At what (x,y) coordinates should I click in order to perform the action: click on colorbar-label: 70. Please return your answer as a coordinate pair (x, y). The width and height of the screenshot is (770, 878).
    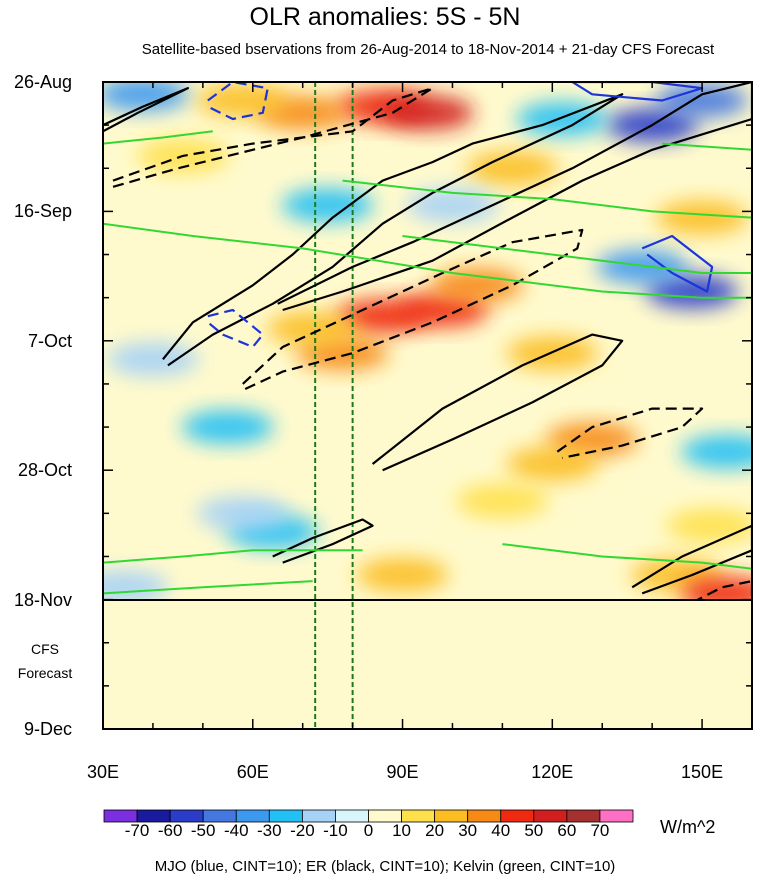
    Looking at the image, I should click on (600, 830).